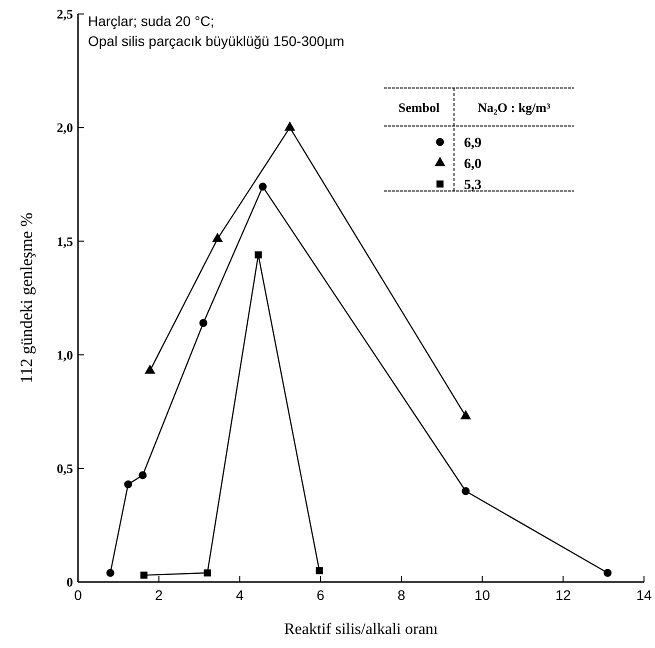  I want to click on x-axis-title: Reaktif silis/alkali oranı, so click(361, 629).